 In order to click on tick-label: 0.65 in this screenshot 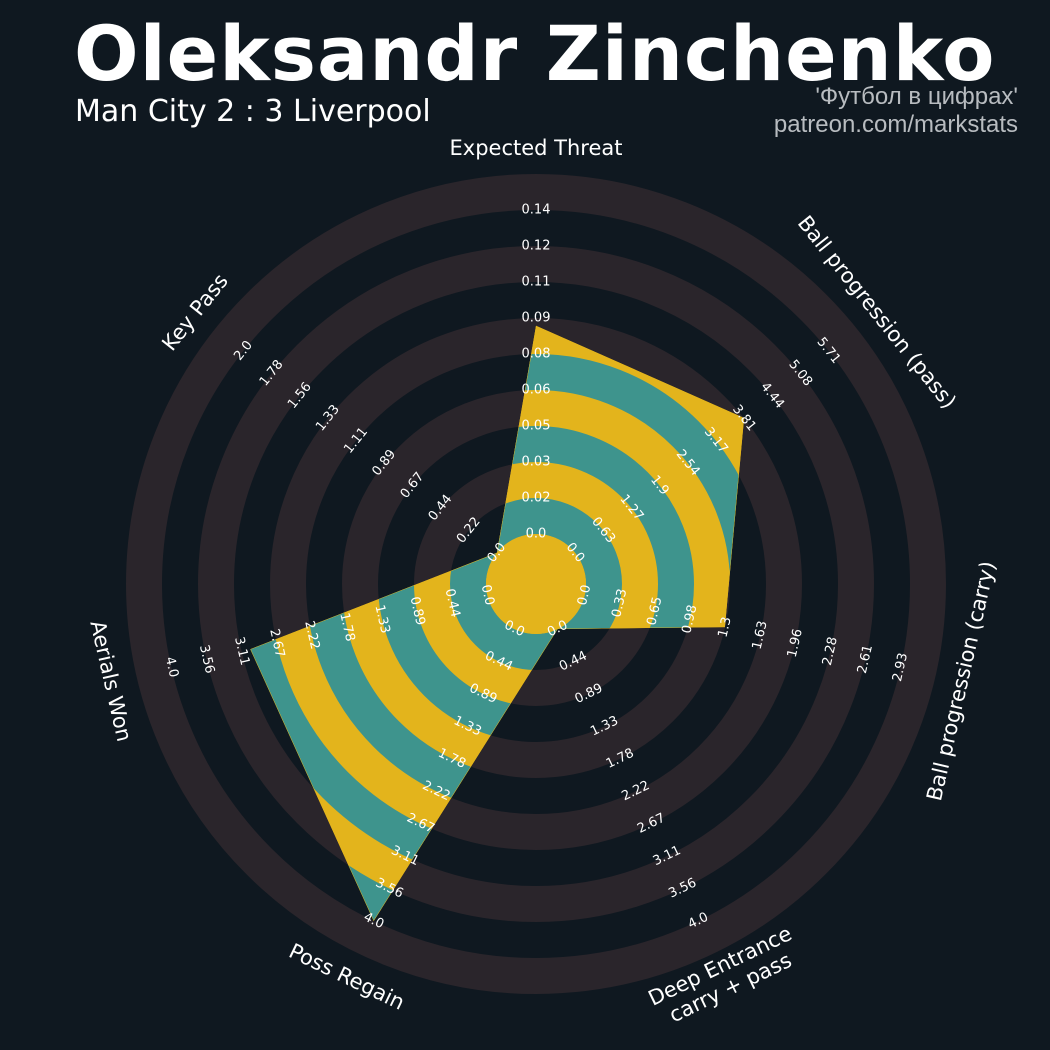, I will do `click(654, 611)`.